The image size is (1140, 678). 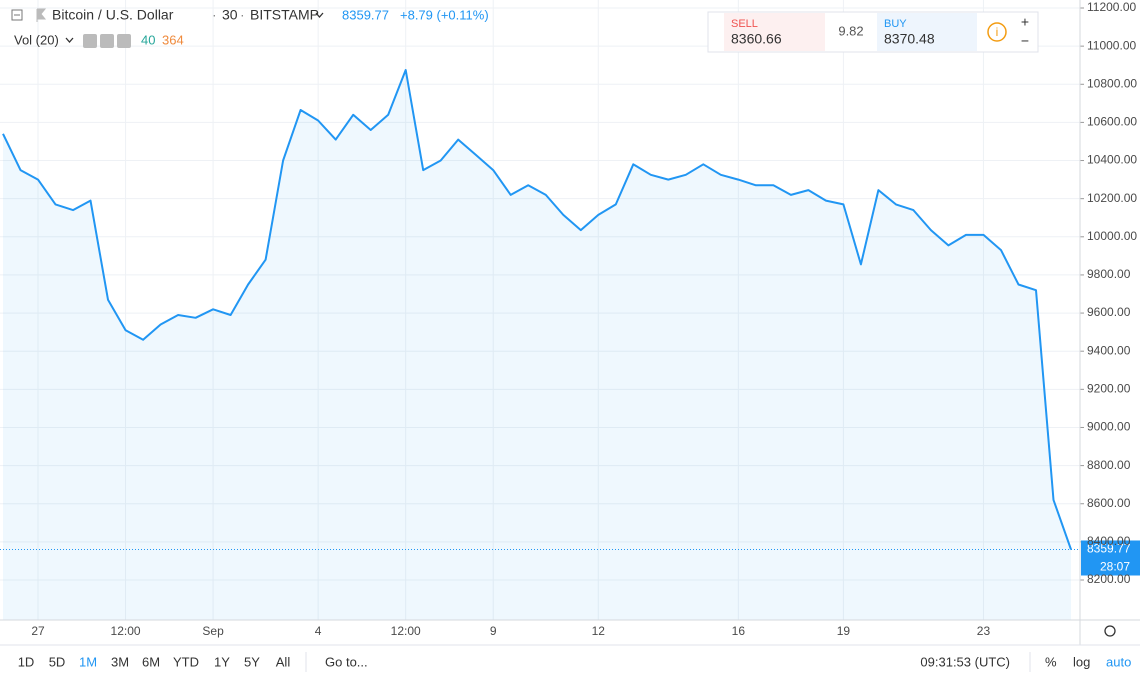 I want to click on zoom-in: +, so click(x=1025, y=22).